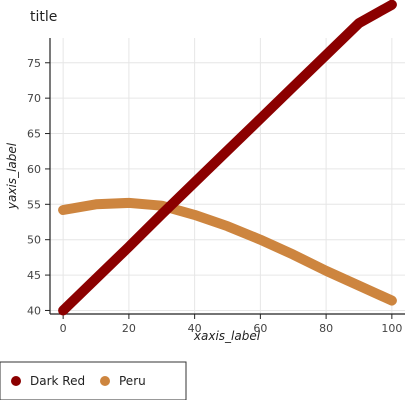 Image resolution: width=411 pixels, height=400 pixels. What do you see at coordinates (260, 328) in the screenshot?
I see `x-tick-label: 60` at bounding box center [260, 328].